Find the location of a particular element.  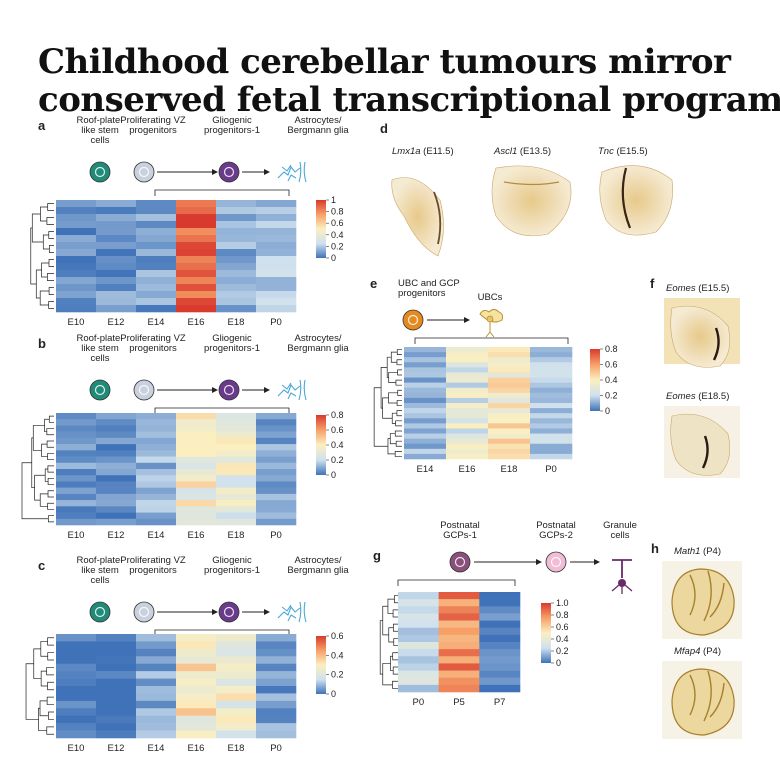

panel-label-e: e is located at coordinates (373, 283).